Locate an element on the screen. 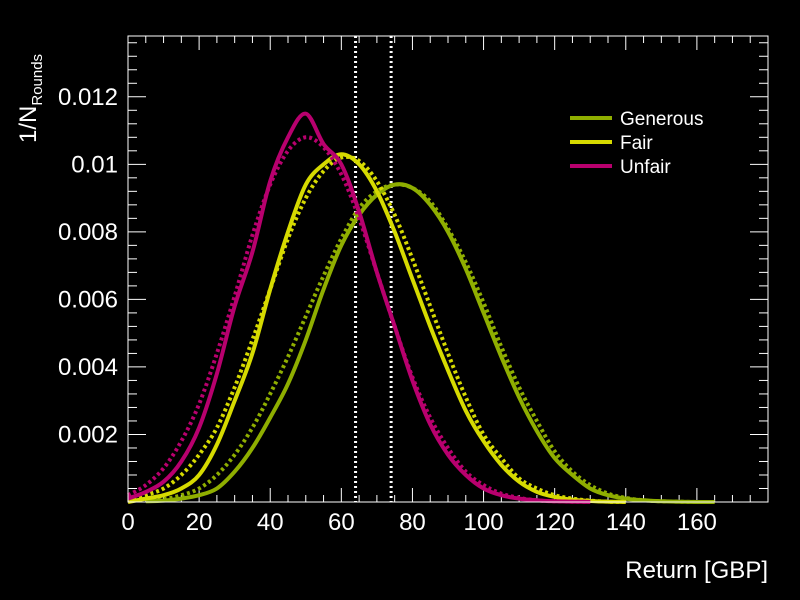  x-tick-label: 120 is located at coordinates (555, 522).